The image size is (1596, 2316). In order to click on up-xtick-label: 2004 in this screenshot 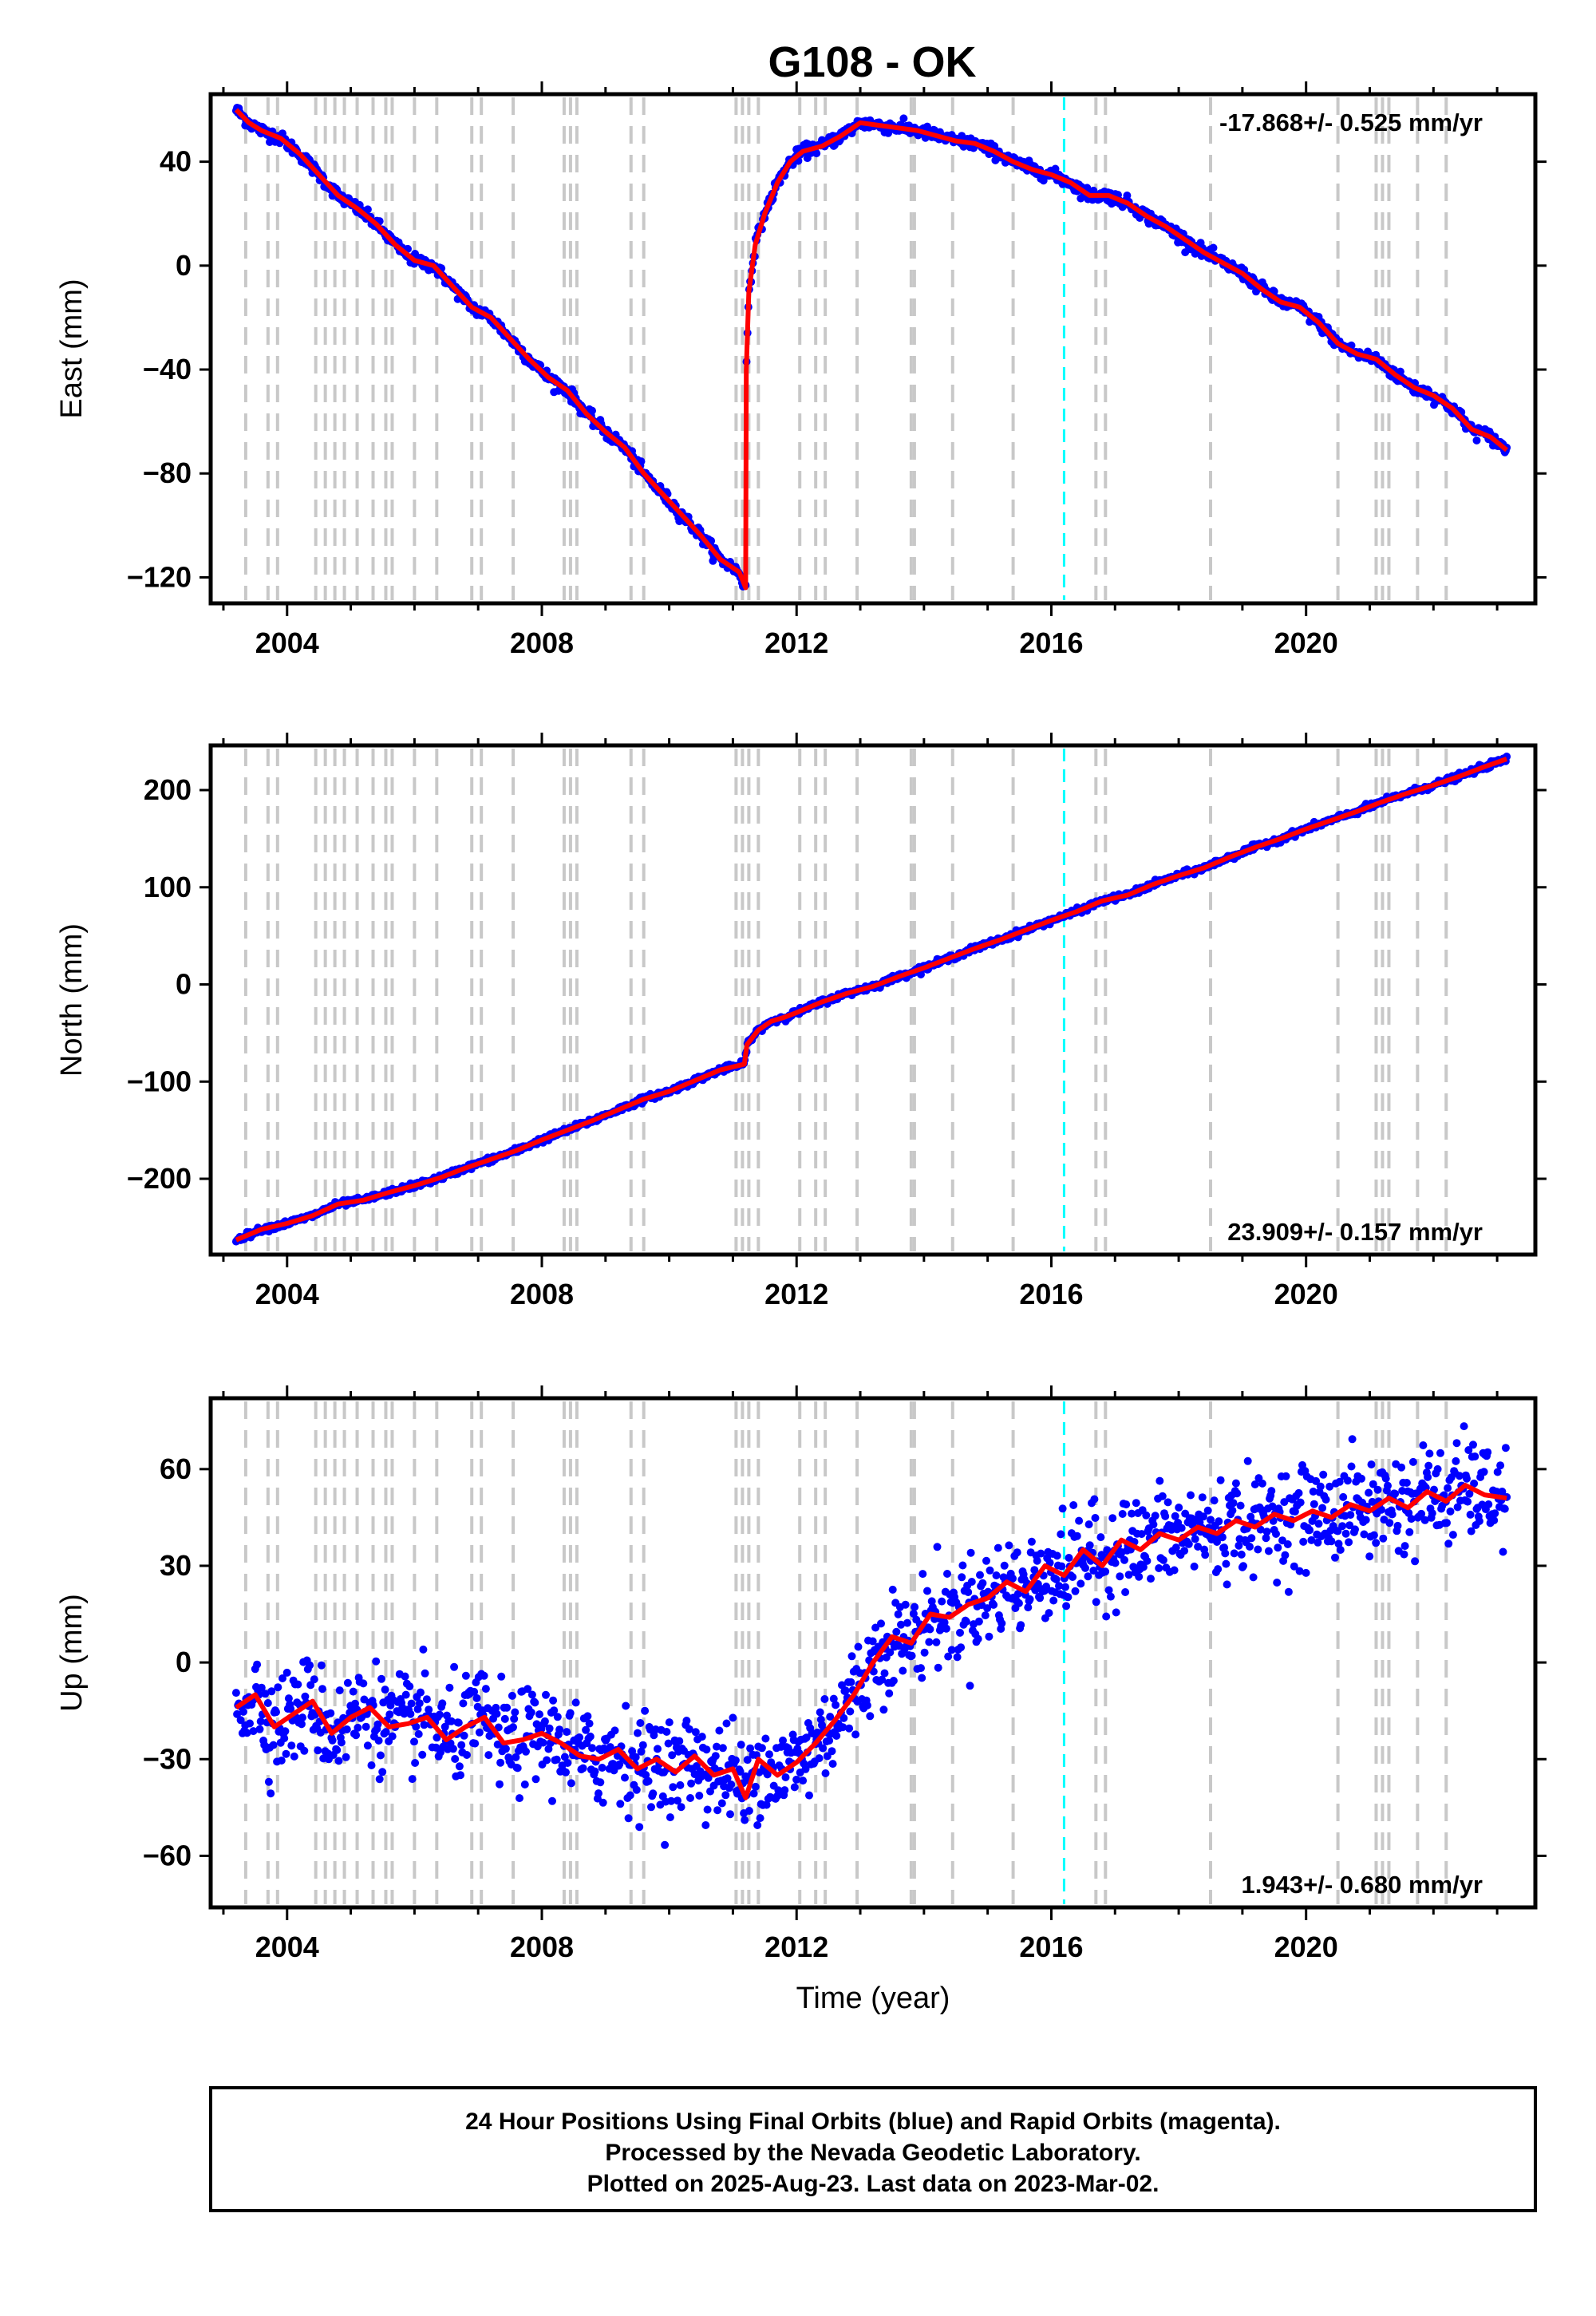, I will do `click(287, 1947)`.